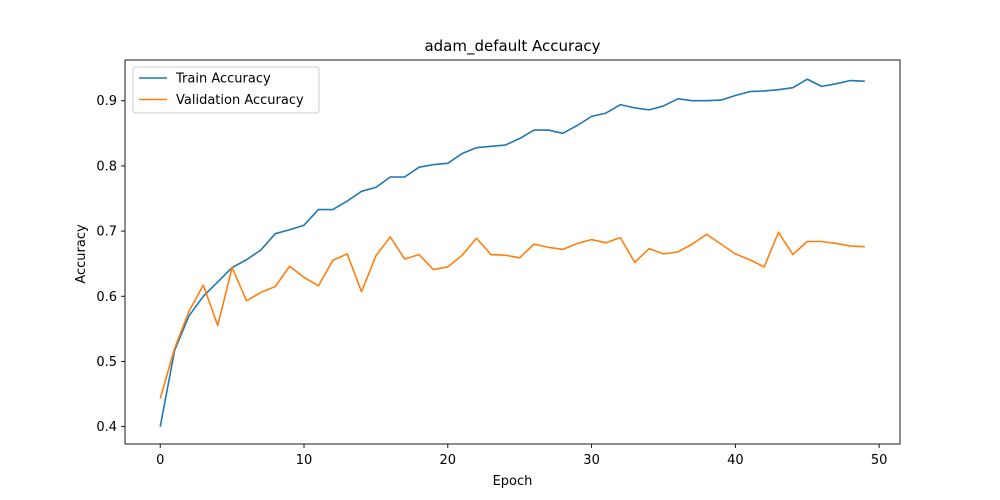 The height and width of the screenshot is (500, 1000). What do you see at coordinates (879, 460) in the screenshot?
I see `x-tick-label: 50` at bounding box center [879, 460].